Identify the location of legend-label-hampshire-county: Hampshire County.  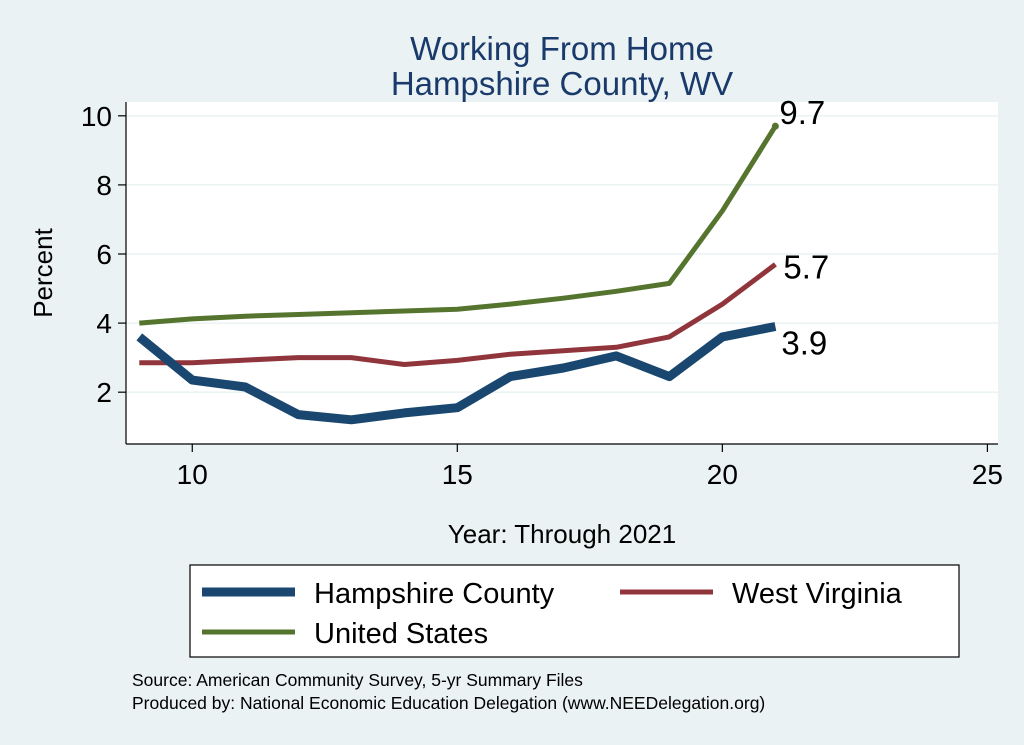
(434, 594).